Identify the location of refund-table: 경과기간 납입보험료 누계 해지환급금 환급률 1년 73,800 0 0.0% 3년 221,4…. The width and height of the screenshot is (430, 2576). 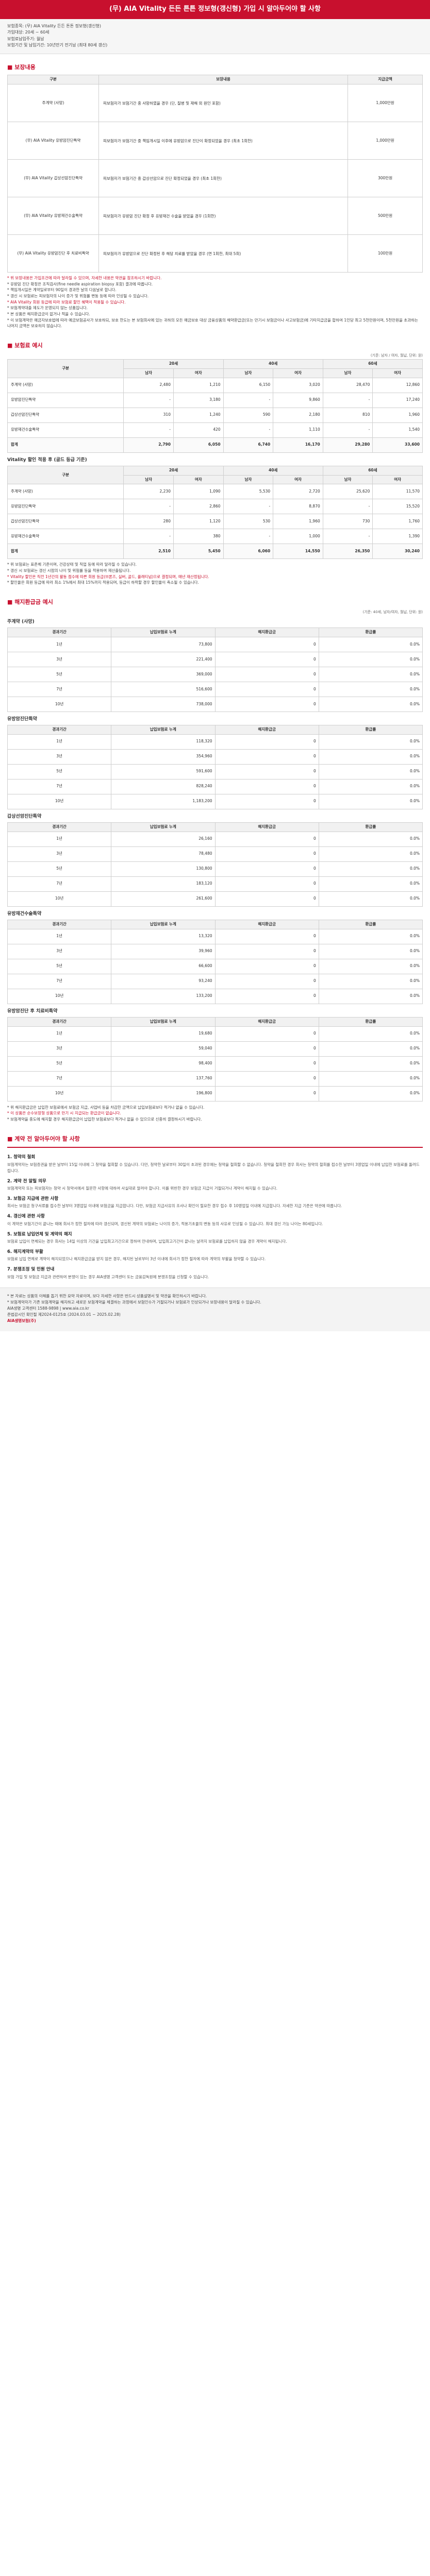
(215, 670).